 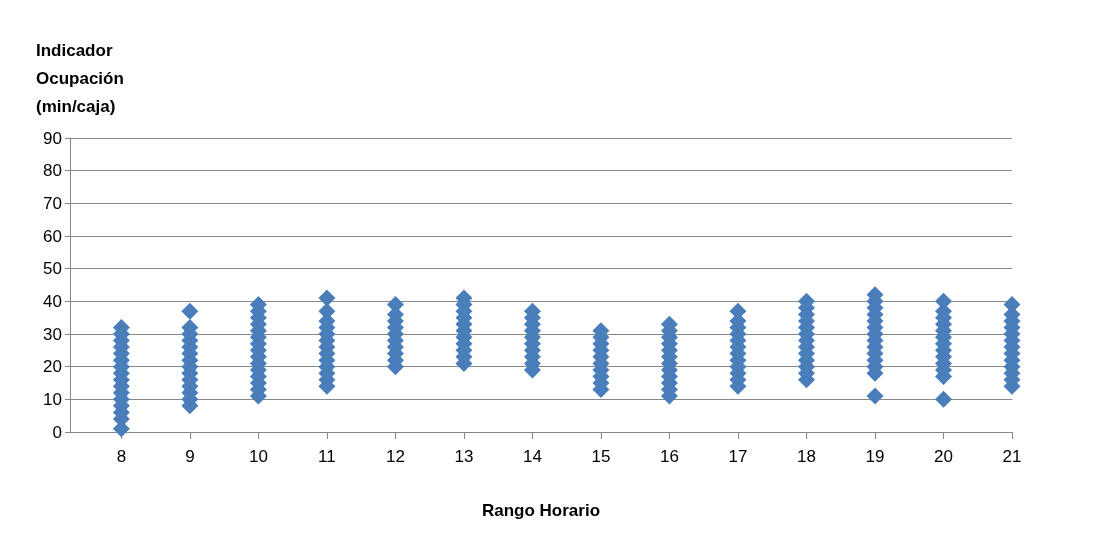 I want to click on x-tick-label: 20, so click(x=943, y=456).